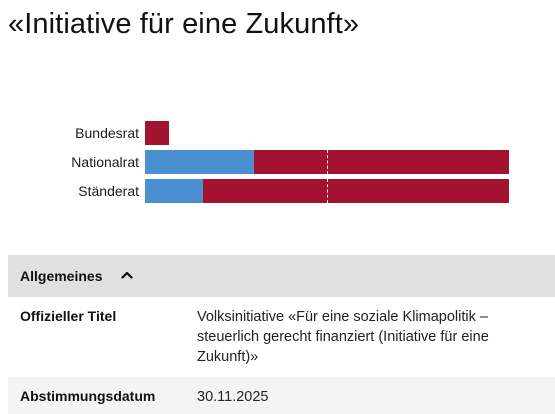 The height and width of the screenshot is (414, 555). I want to click on bar-segment-ja-staenderat, so click(174, 191).